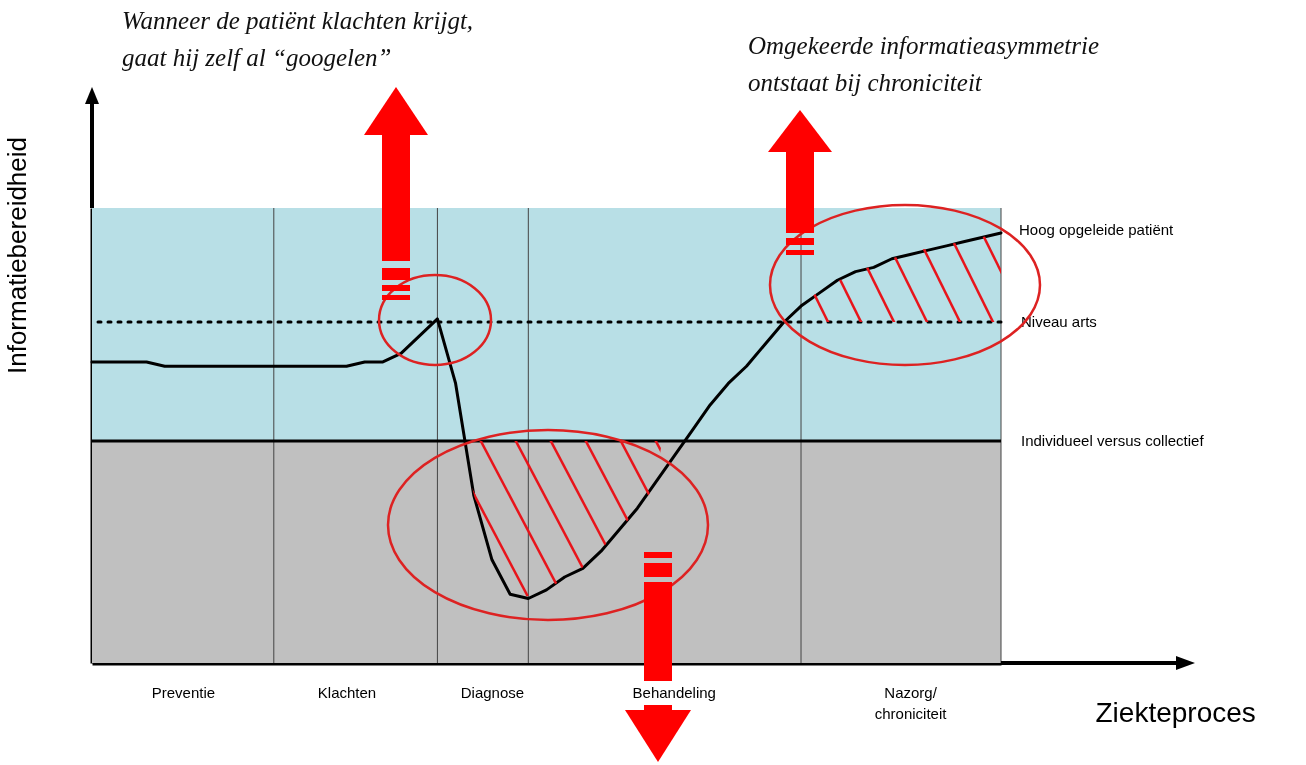 The image size is (1306, 765). I want to click on y-axis-title: Informatiebereidheid, so click(16, 255).